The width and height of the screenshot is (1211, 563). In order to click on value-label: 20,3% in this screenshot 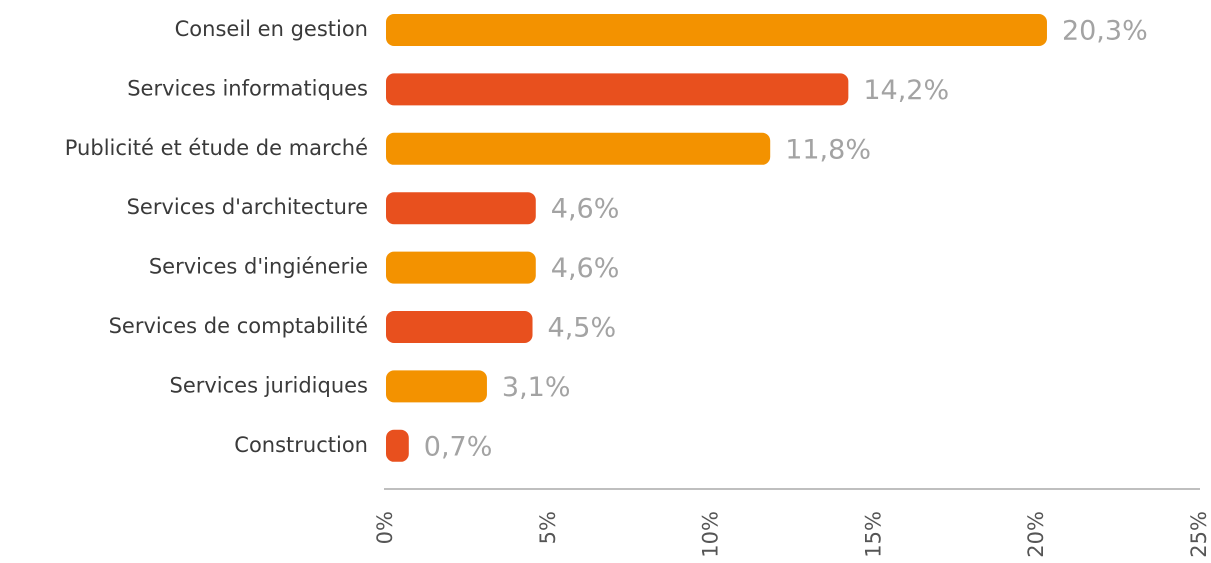, I will do `click(1105, 31)`.